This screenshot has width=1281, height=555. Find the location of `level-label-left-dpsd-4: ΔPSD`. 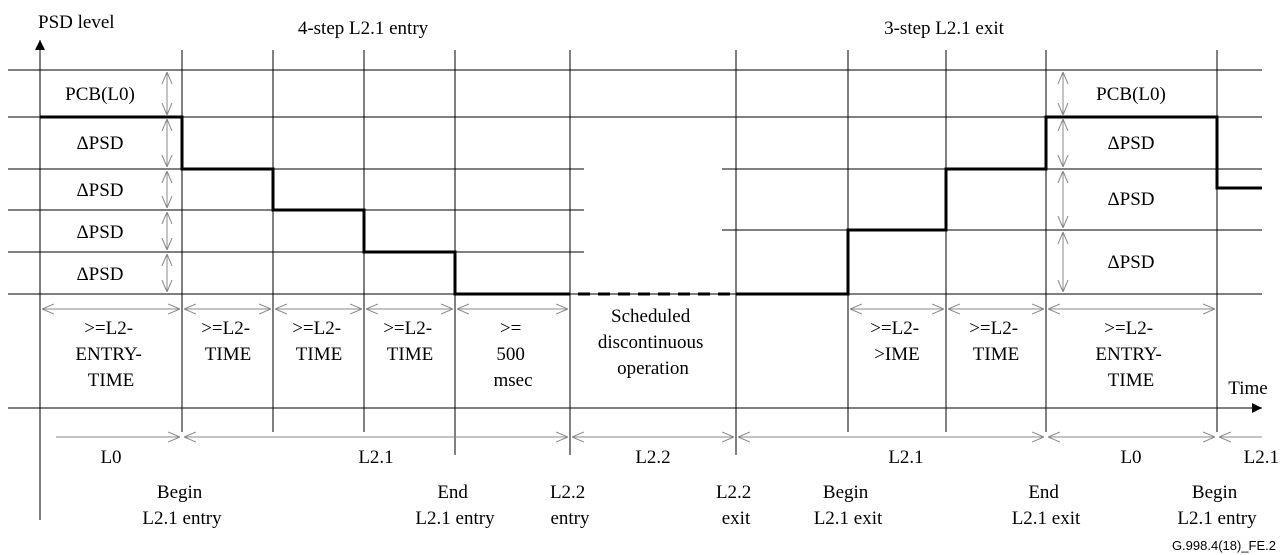

level-label-left-dpsd-4: ΔPSD is located at coordinates (99, 274).